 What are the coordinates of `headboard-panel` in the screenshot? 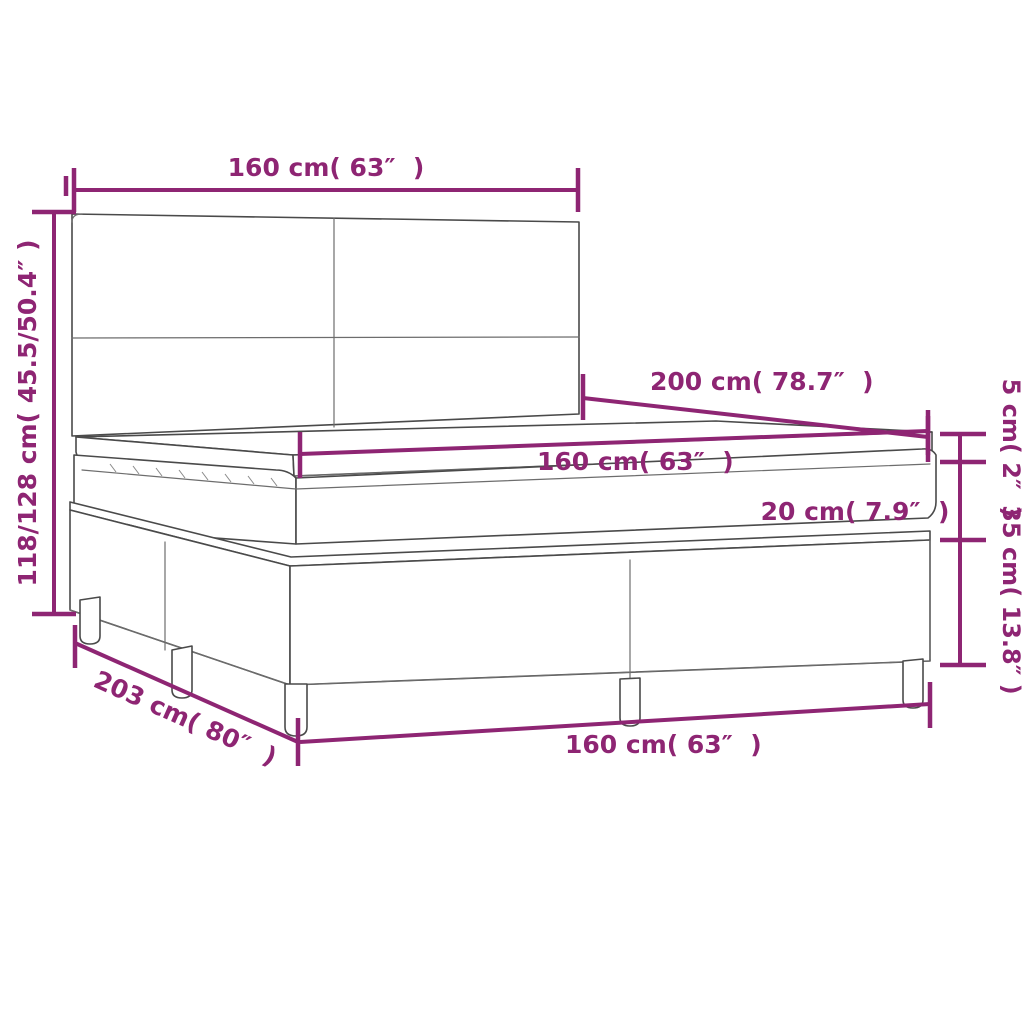 It's located at (325, 325).